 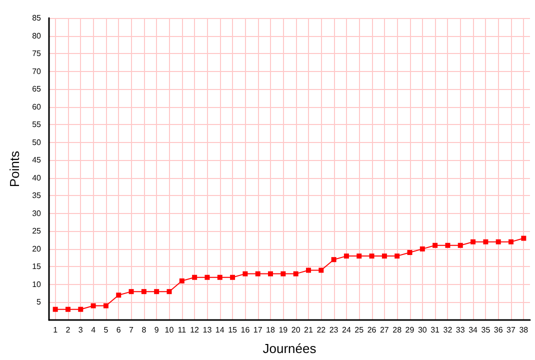 I want to click on x-tick-label: 32, so click(x=448, y=330).